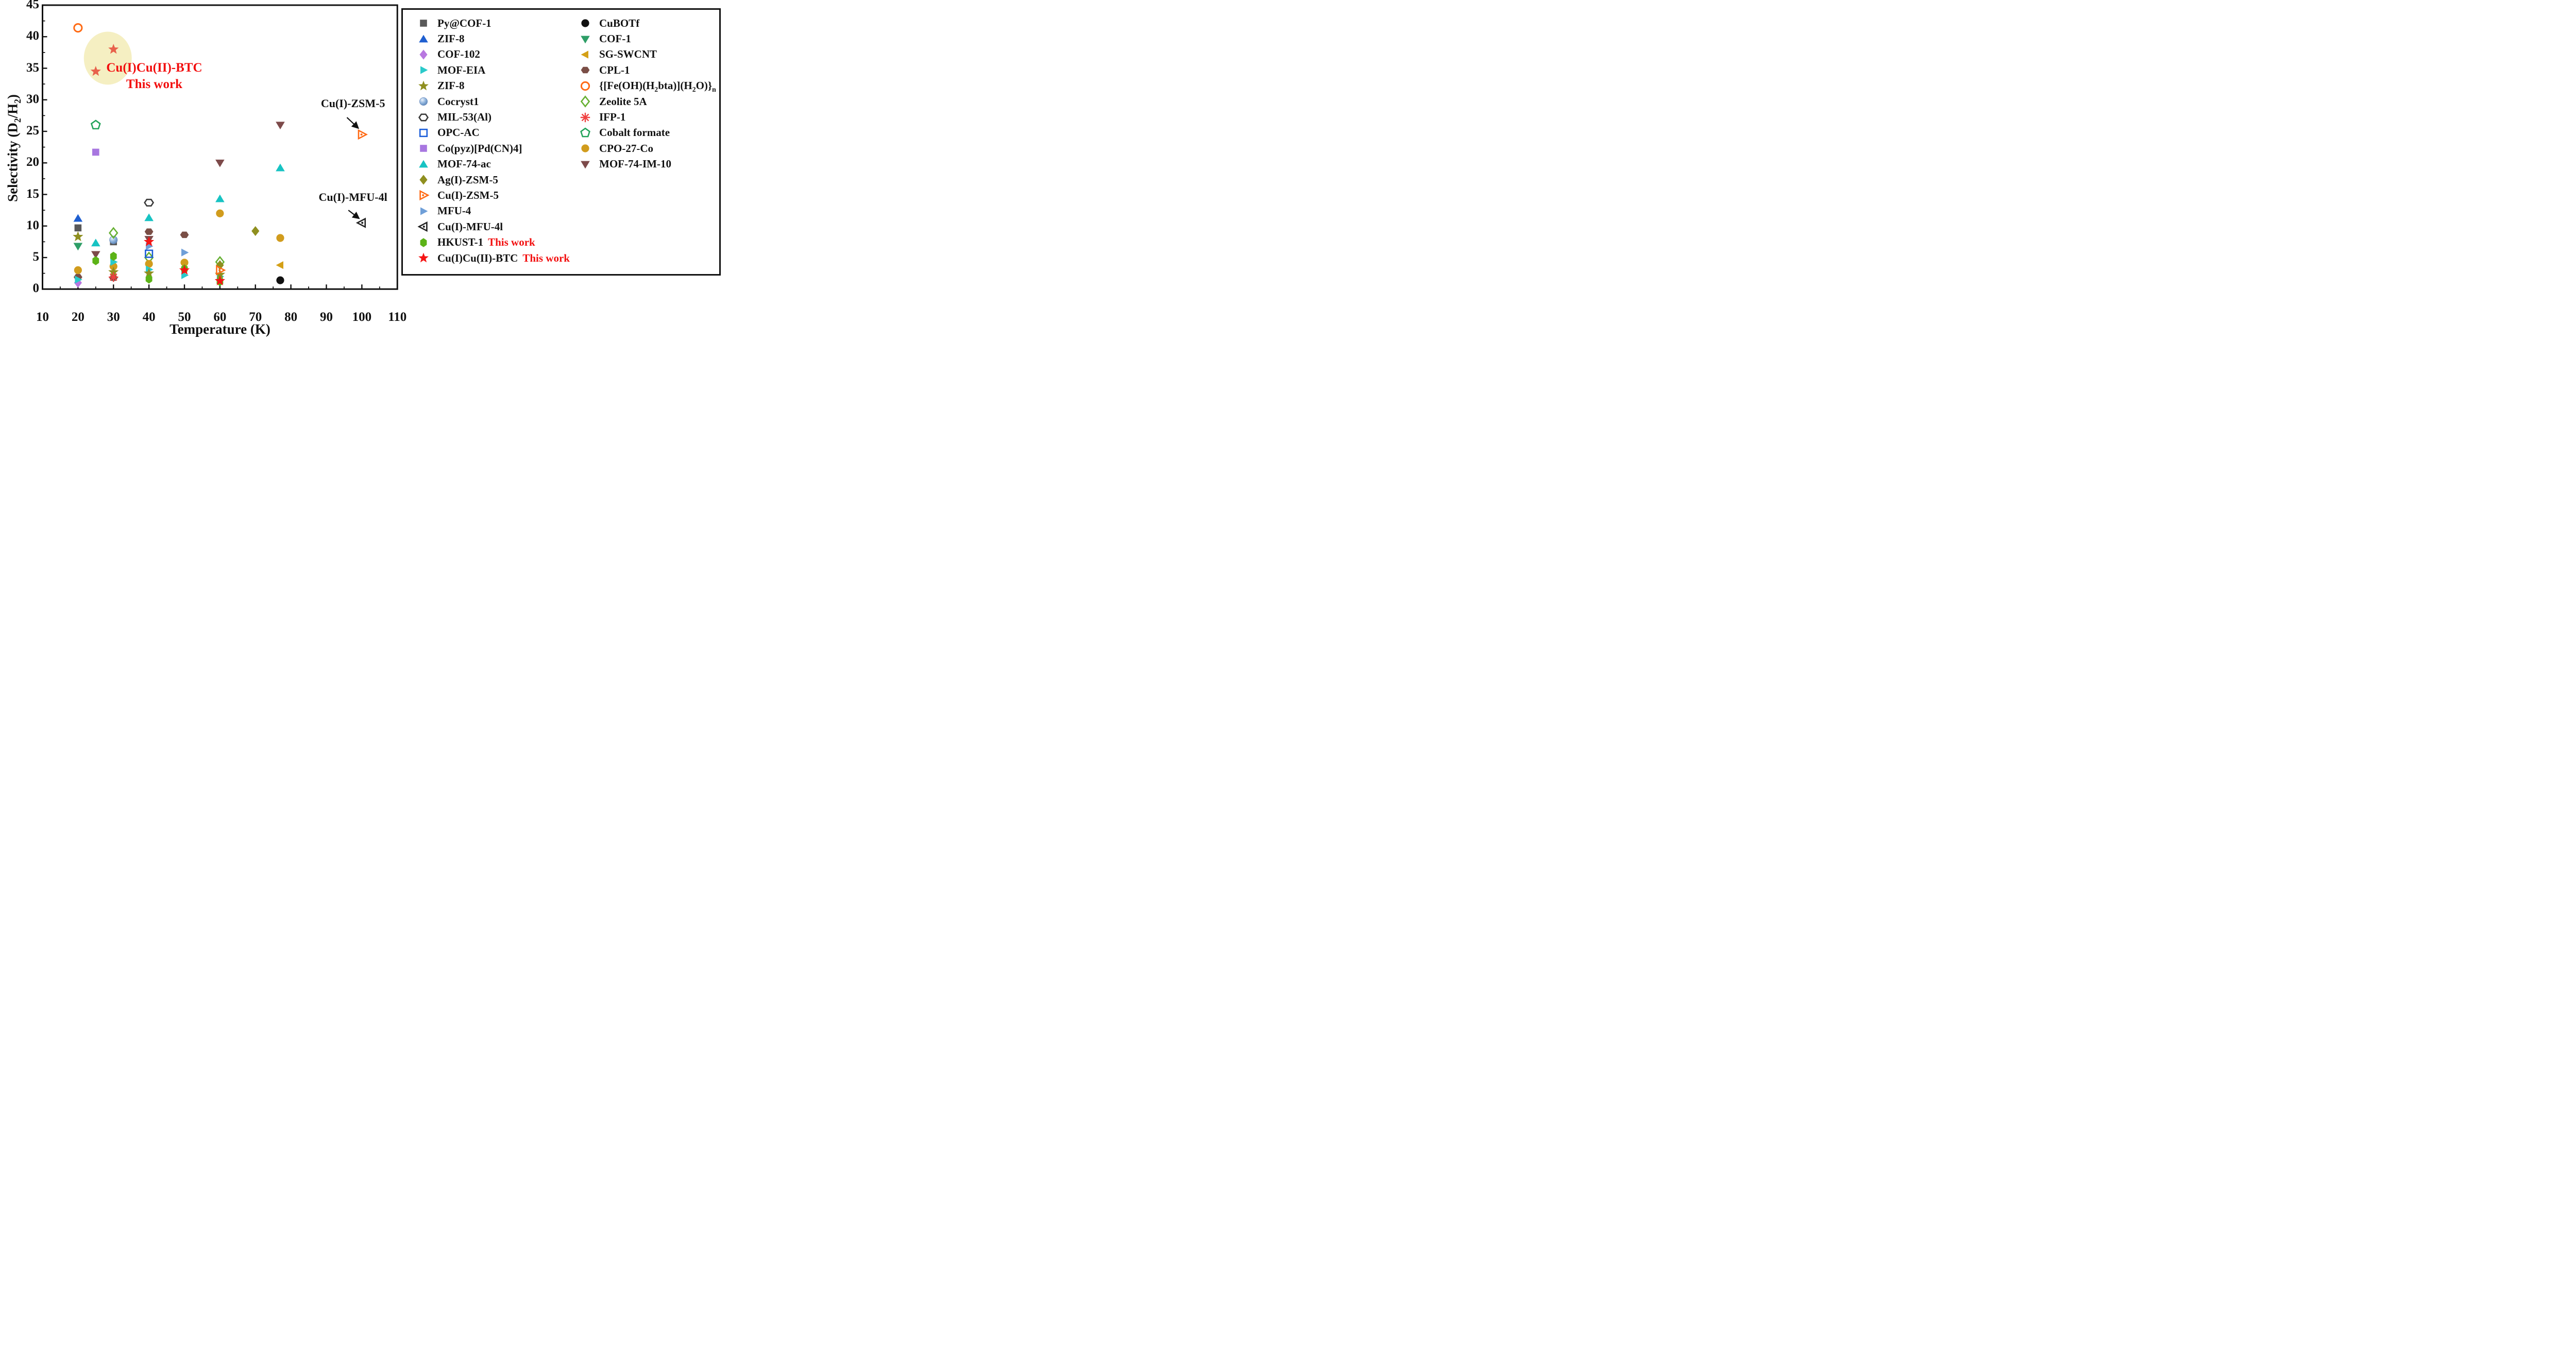 The width and height of the screenshot is (2576, 1348). What do you see at coordinates (280, 280) in the screenshot?
I see `series-cubotf` at bounding box center [280, 280].